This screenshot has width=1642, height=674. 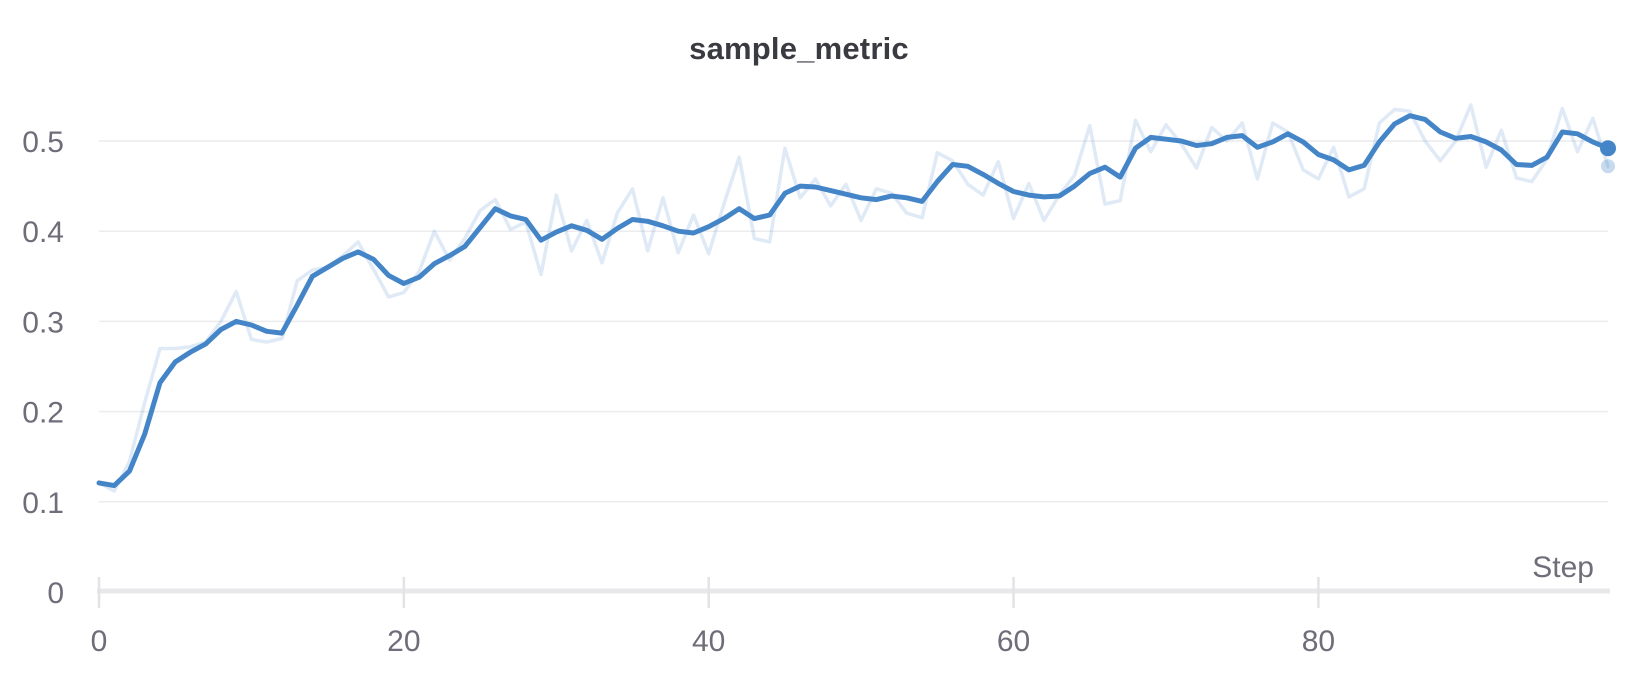 What do you see at coordinates (43, 322) in the screenshot?
I see `y-tick-label: 0.3` at bounding box center [43, 322].